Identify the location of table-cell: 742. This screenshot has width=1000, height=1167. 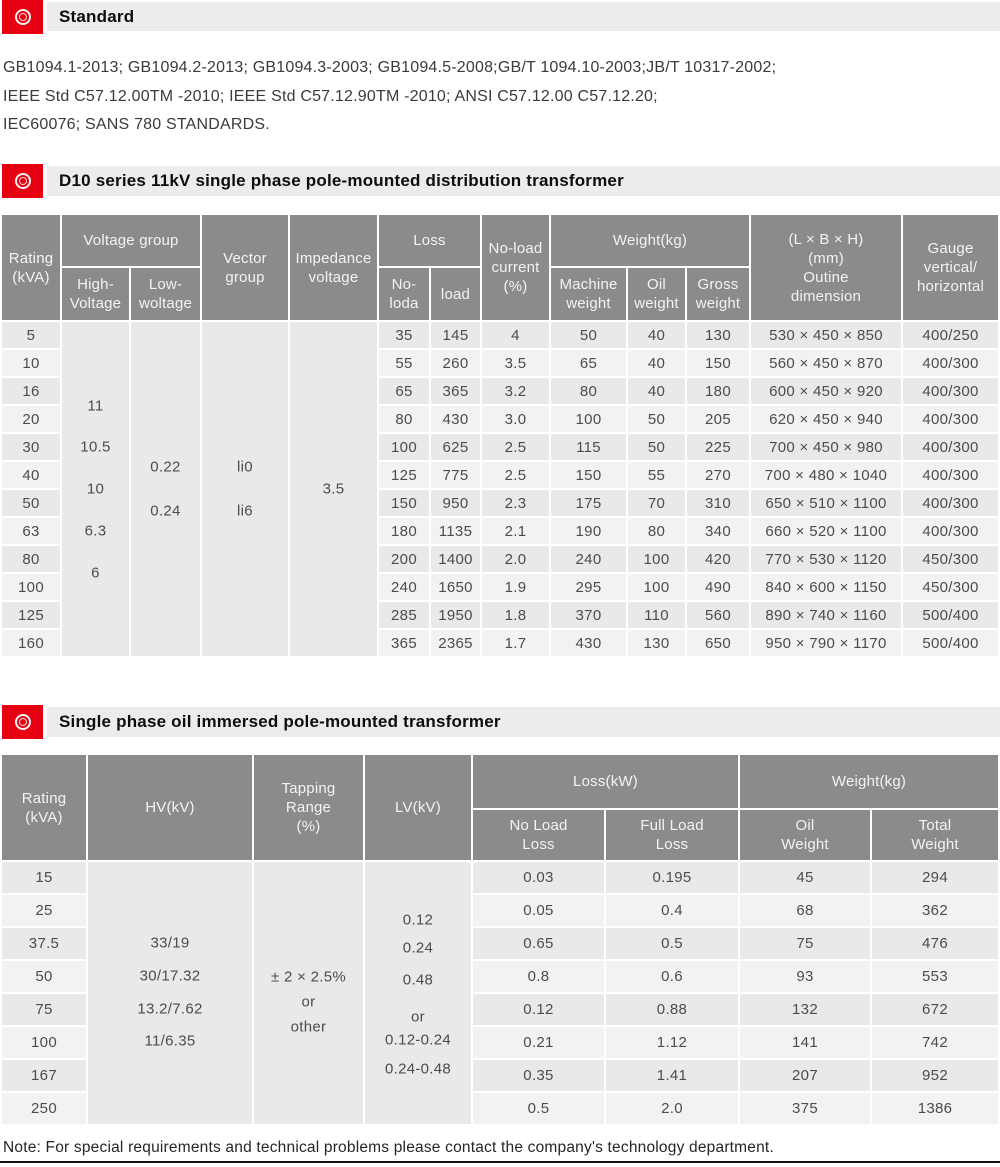
(935, 1042).